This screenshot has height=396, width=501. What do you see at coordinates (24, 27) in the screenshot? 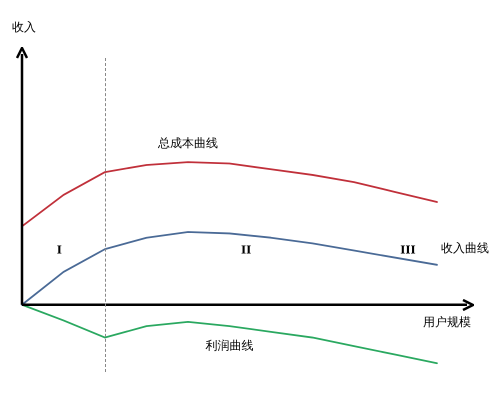
I see `text: 收入` at bounding box center [24, 27].